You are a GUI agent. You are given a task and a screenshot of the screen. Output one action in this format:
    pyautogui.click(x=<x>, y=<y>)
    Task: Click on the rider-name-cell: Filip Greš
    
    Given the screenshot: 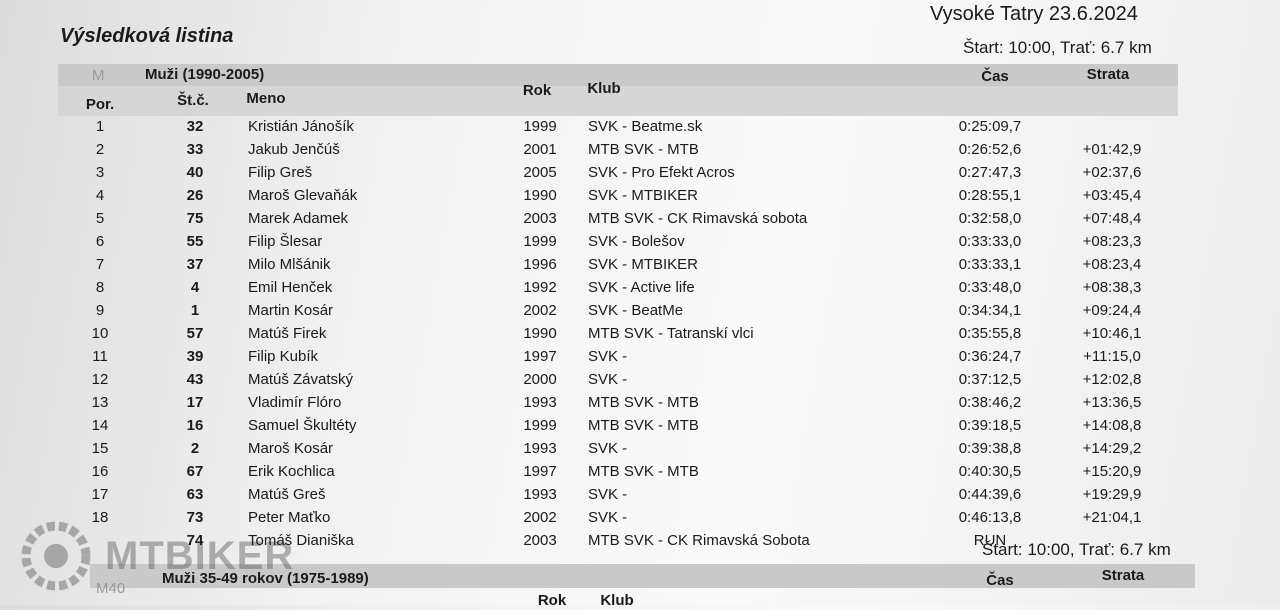 What is the action you would take?
    pyautogui.click(x=280, y=172)
    